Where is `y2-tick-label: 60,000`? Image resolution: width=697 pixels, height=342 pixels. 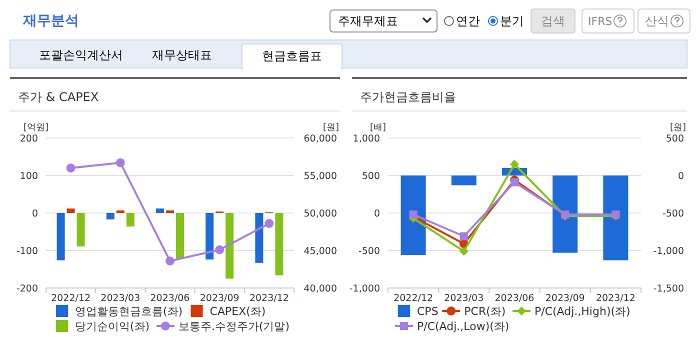
y2-tick-label: 60,000 is located at coordinates (320, 139).